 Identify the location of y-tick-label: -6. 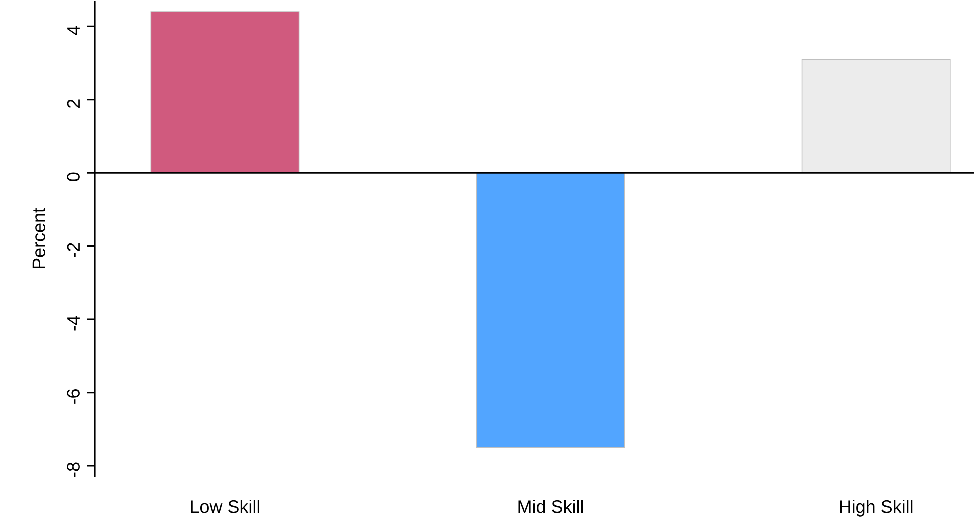
(73, 397).